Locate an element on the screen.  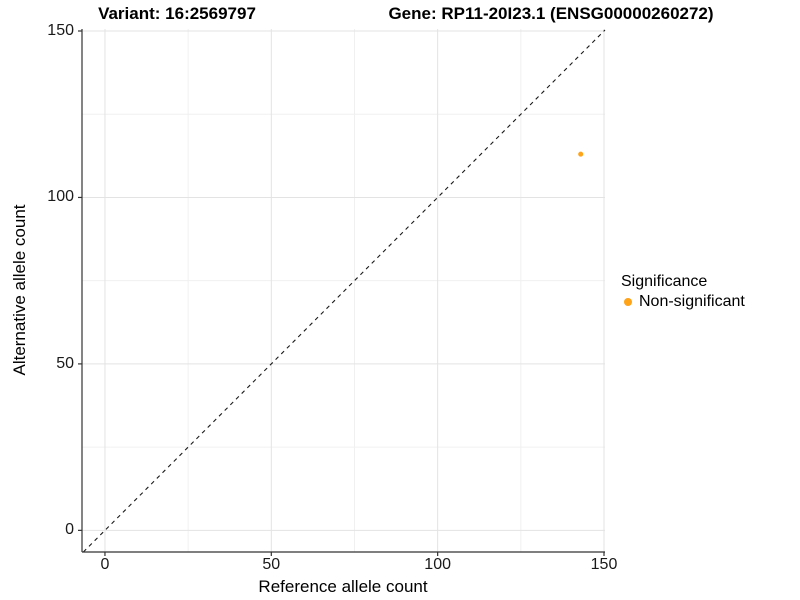
plot-title-gene: Gene: RP11-20I23.1 (ENSG00000260272) is located at coordinates (551, 13).